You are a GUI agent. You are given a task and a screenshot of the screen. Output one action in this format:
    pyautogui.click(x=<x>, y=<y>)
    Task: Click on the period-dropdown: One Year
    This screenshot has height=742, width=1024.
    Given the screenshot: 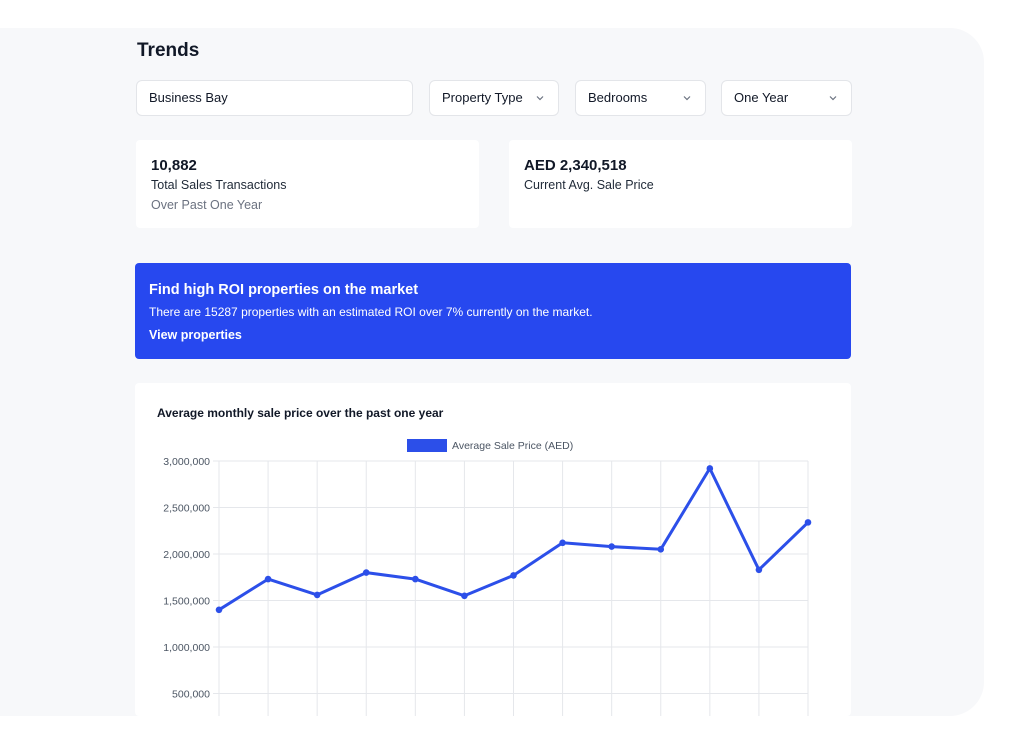 What is the action you would take?
    pyautogui.click(x=786, y=98)
    